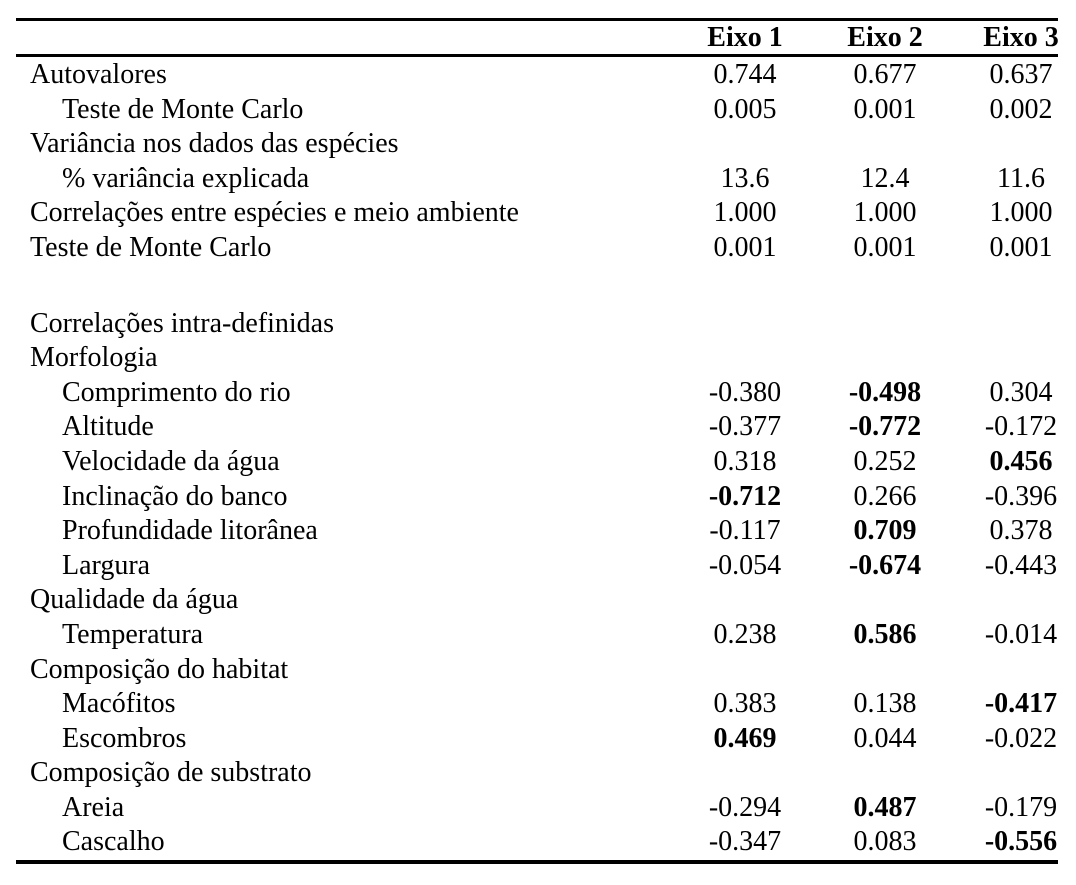 The width and height of the screenshot is (1076, 885). What do you see at coordinates (1021, 427) in the screenshot?
I see `cell-value: -0.172` at bounding box center [1021, 427].